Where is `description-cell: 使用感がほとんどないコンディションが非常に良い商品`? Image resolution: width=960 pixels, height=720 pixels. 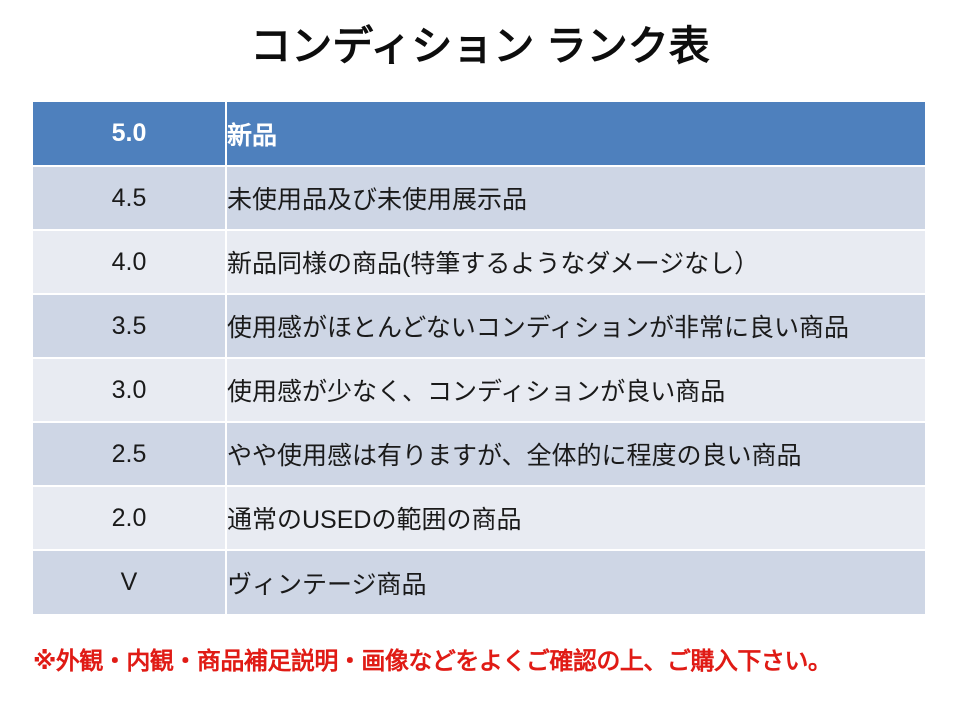
description-cell: 使用感がほとんどないコンディションが非常に良い商品 is located at coordinates (575, 326).